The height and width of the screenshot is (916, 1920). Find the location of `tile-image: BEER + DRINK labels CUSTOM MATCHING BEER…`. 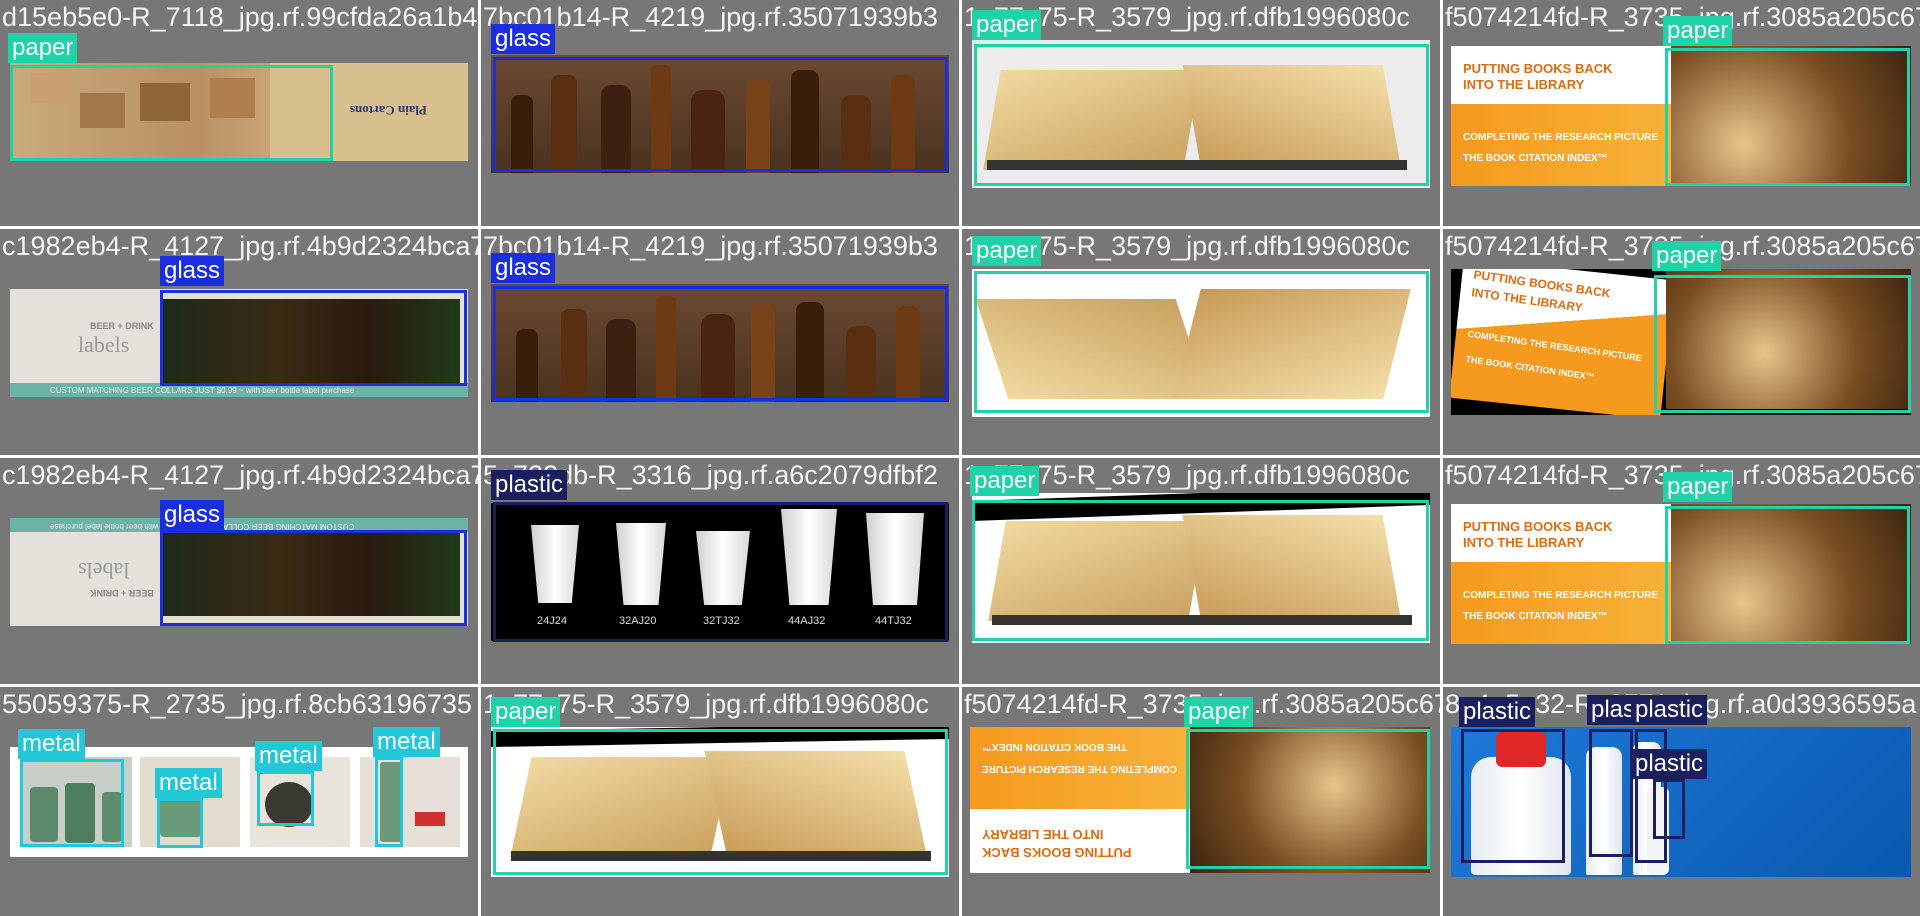

tile-image: BEER + DRINK labels CUSTOM MATCHING BEER… is located at coordinates (239, 343).